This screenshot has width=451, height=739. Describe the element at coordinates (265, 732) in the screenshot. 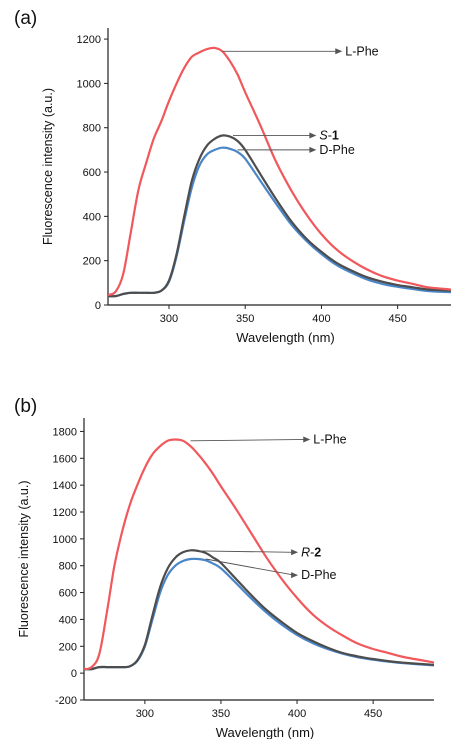

I see `chart-1-x-axis-label: Wavelength (nm)` at that location.